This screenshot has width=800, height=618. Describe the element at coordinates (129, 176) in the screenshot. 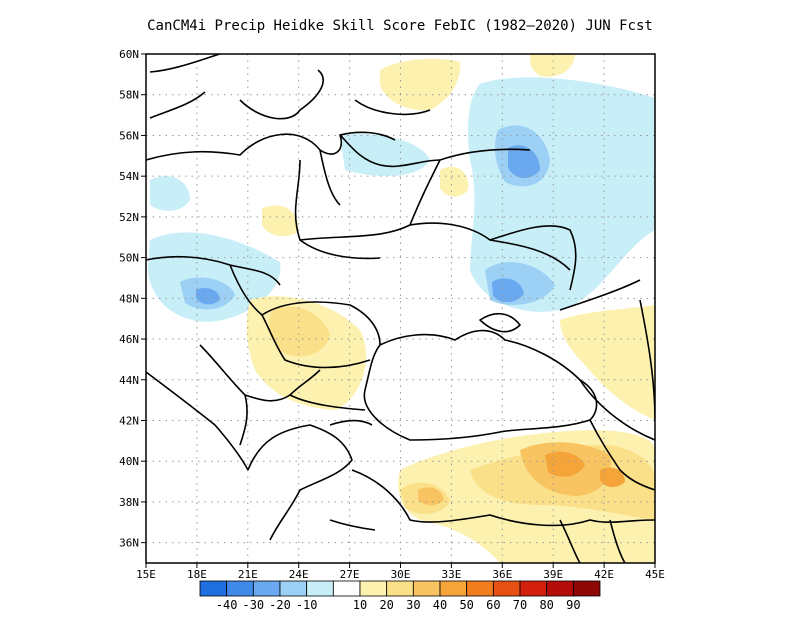

I see `lat-tick-label: 54N` at that location.